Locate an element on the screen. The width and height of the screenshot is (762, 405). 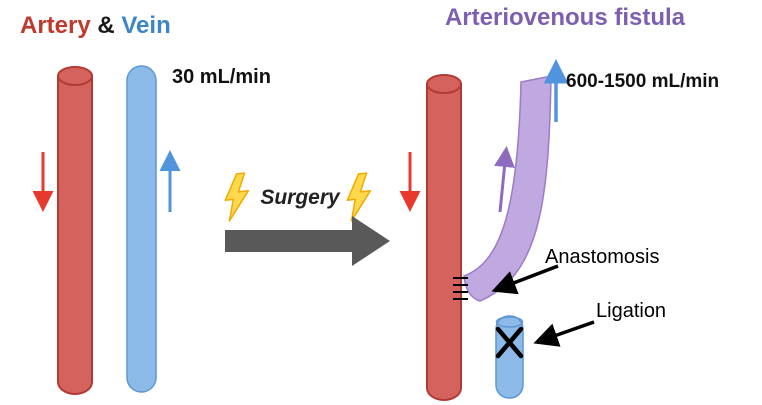
ligation-x-mark is located at coordinates (509, 342).